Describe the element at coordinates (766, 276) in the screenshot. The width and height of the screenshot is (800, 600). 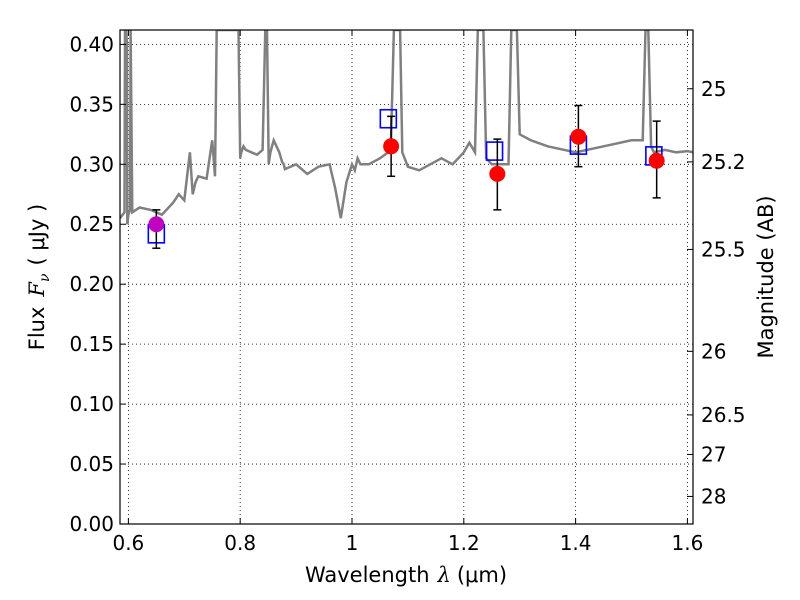
I see `right-axis-title: Magnitude (AB)` at that location.